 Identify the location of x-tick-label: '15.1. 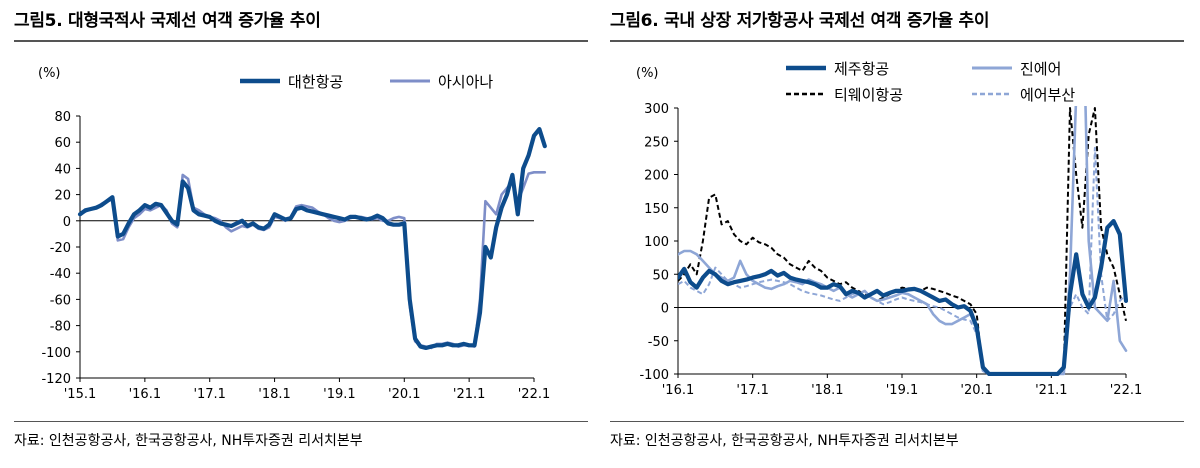
(80, 394).